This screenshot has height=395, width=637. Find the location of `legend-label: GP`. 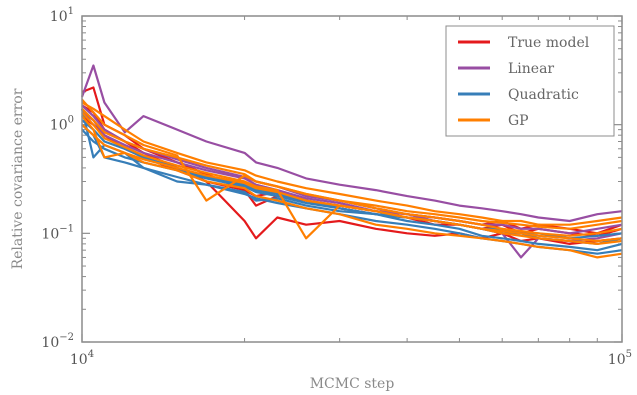

legend-label: GP is located at coordinates (518, 121).